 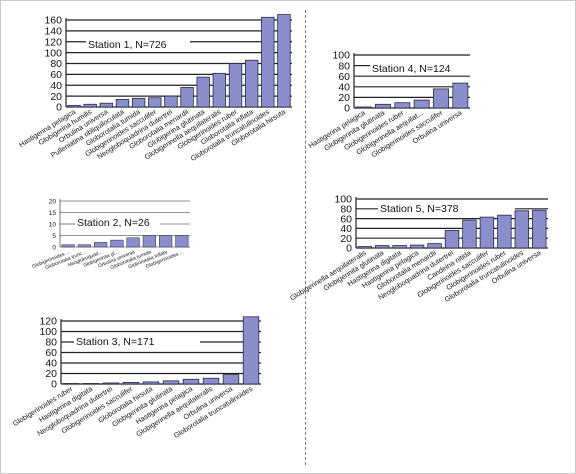 What do you see at coordinates (305, 237) in the screenshot?
I see `panel-divider` at bounding box center [305, 237].